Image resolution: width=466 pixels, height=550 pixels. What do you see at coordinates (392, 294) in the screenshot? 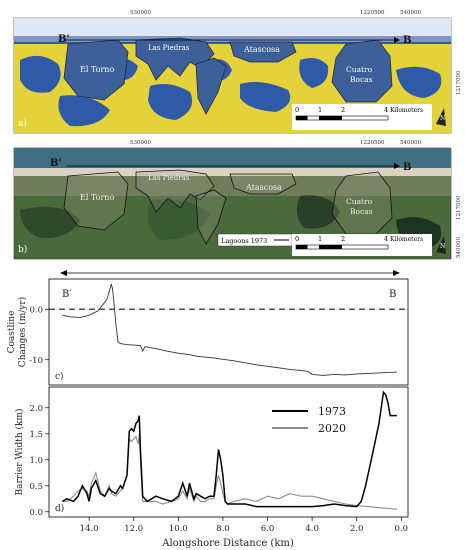
I see `panel-c-end-right: B` at bounding box center [392, 294].